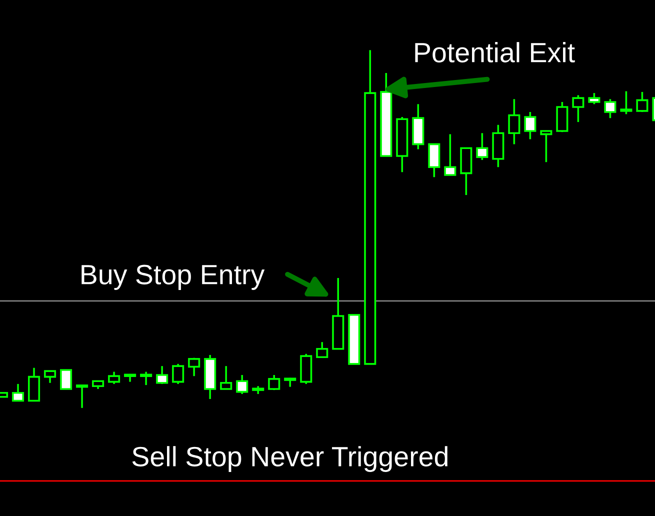 This screenshot has height=516, width=655. Describe the element at coordinates (290, 459) in the screenshot. I see `ref-line-label: Sell Stop Never Triggered` at that location.